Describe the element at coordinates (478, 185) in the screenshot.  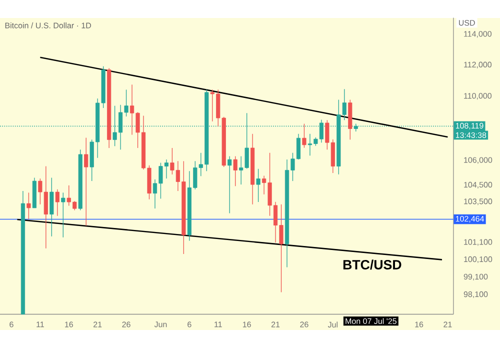
I see `y-tick-label: 104,500` at that location.